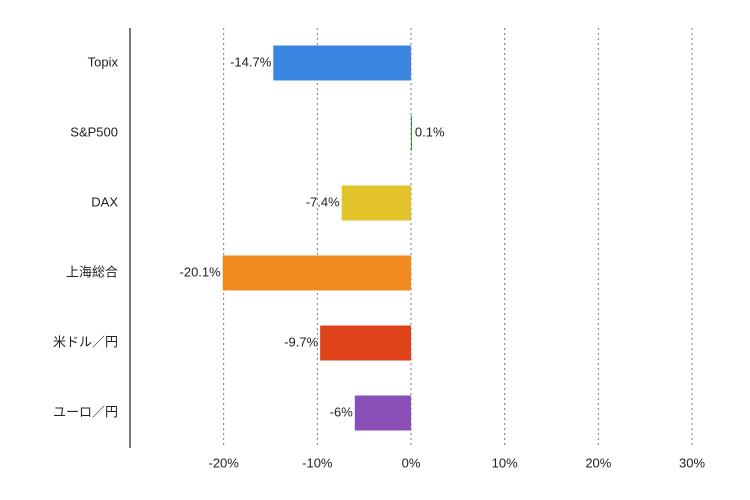 This screenshot has width=750, height=500. Describe the element at coordinates (223, 462) in the screenshot. I see `x-tick-label: -20%` at that location.